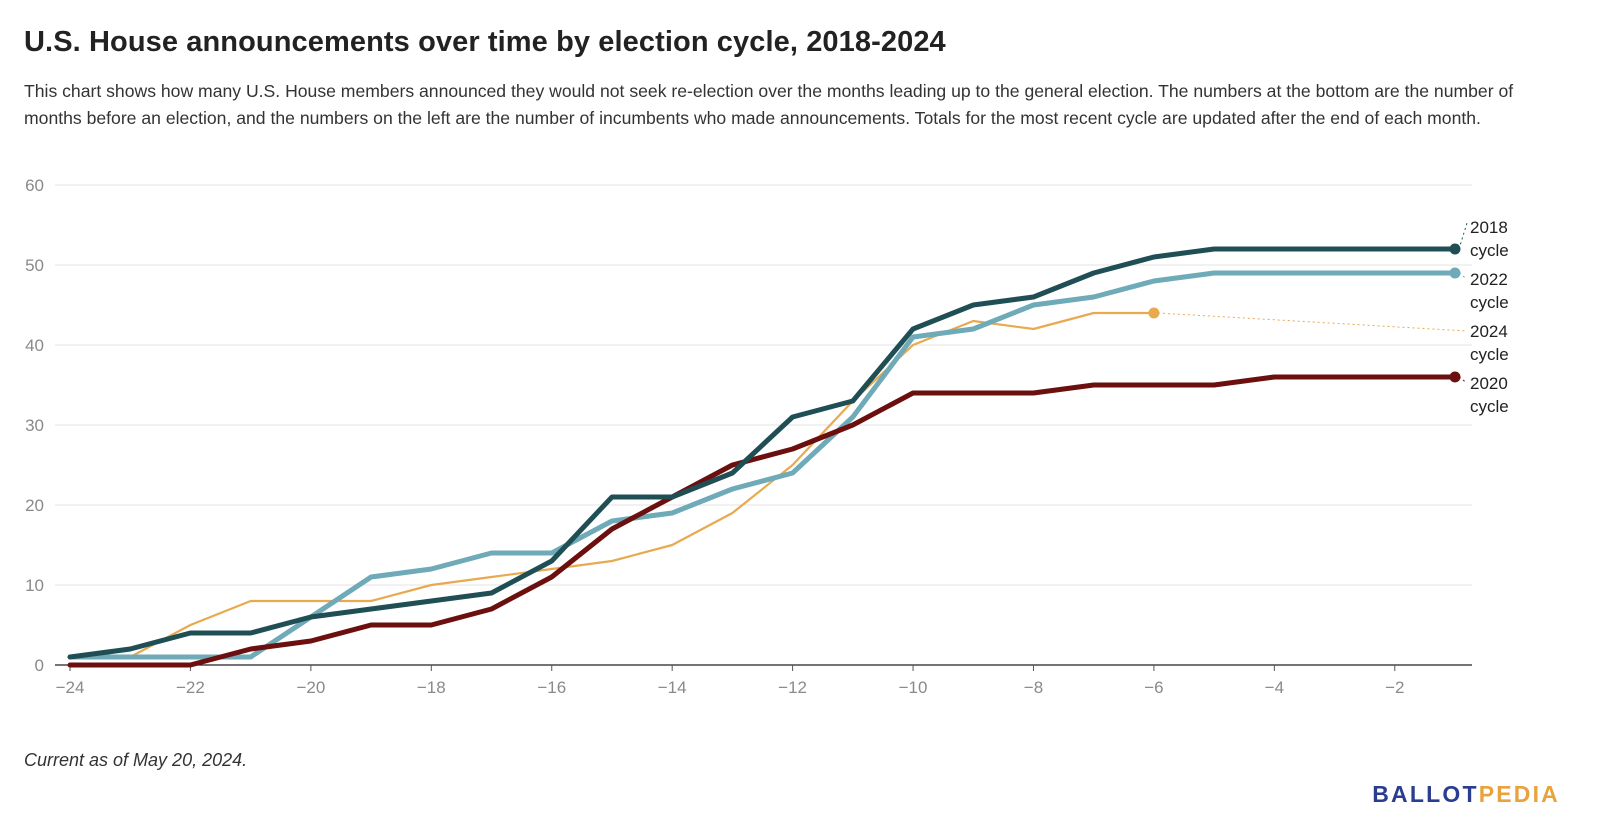  I want to click on series-label-2018-cycle: cycle, so click(1489, 250).